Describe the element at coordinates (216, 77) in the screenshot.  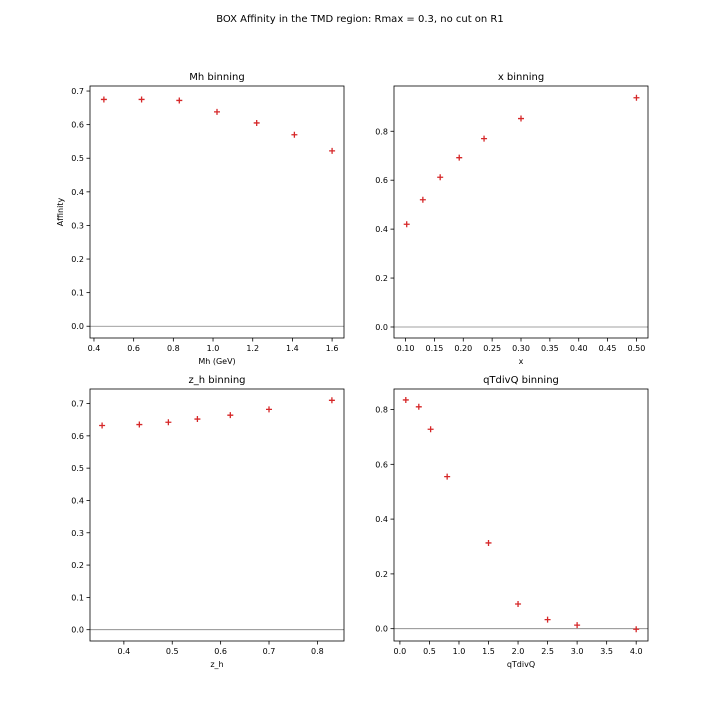
I see `subplot-title: Mh binning` at that location.